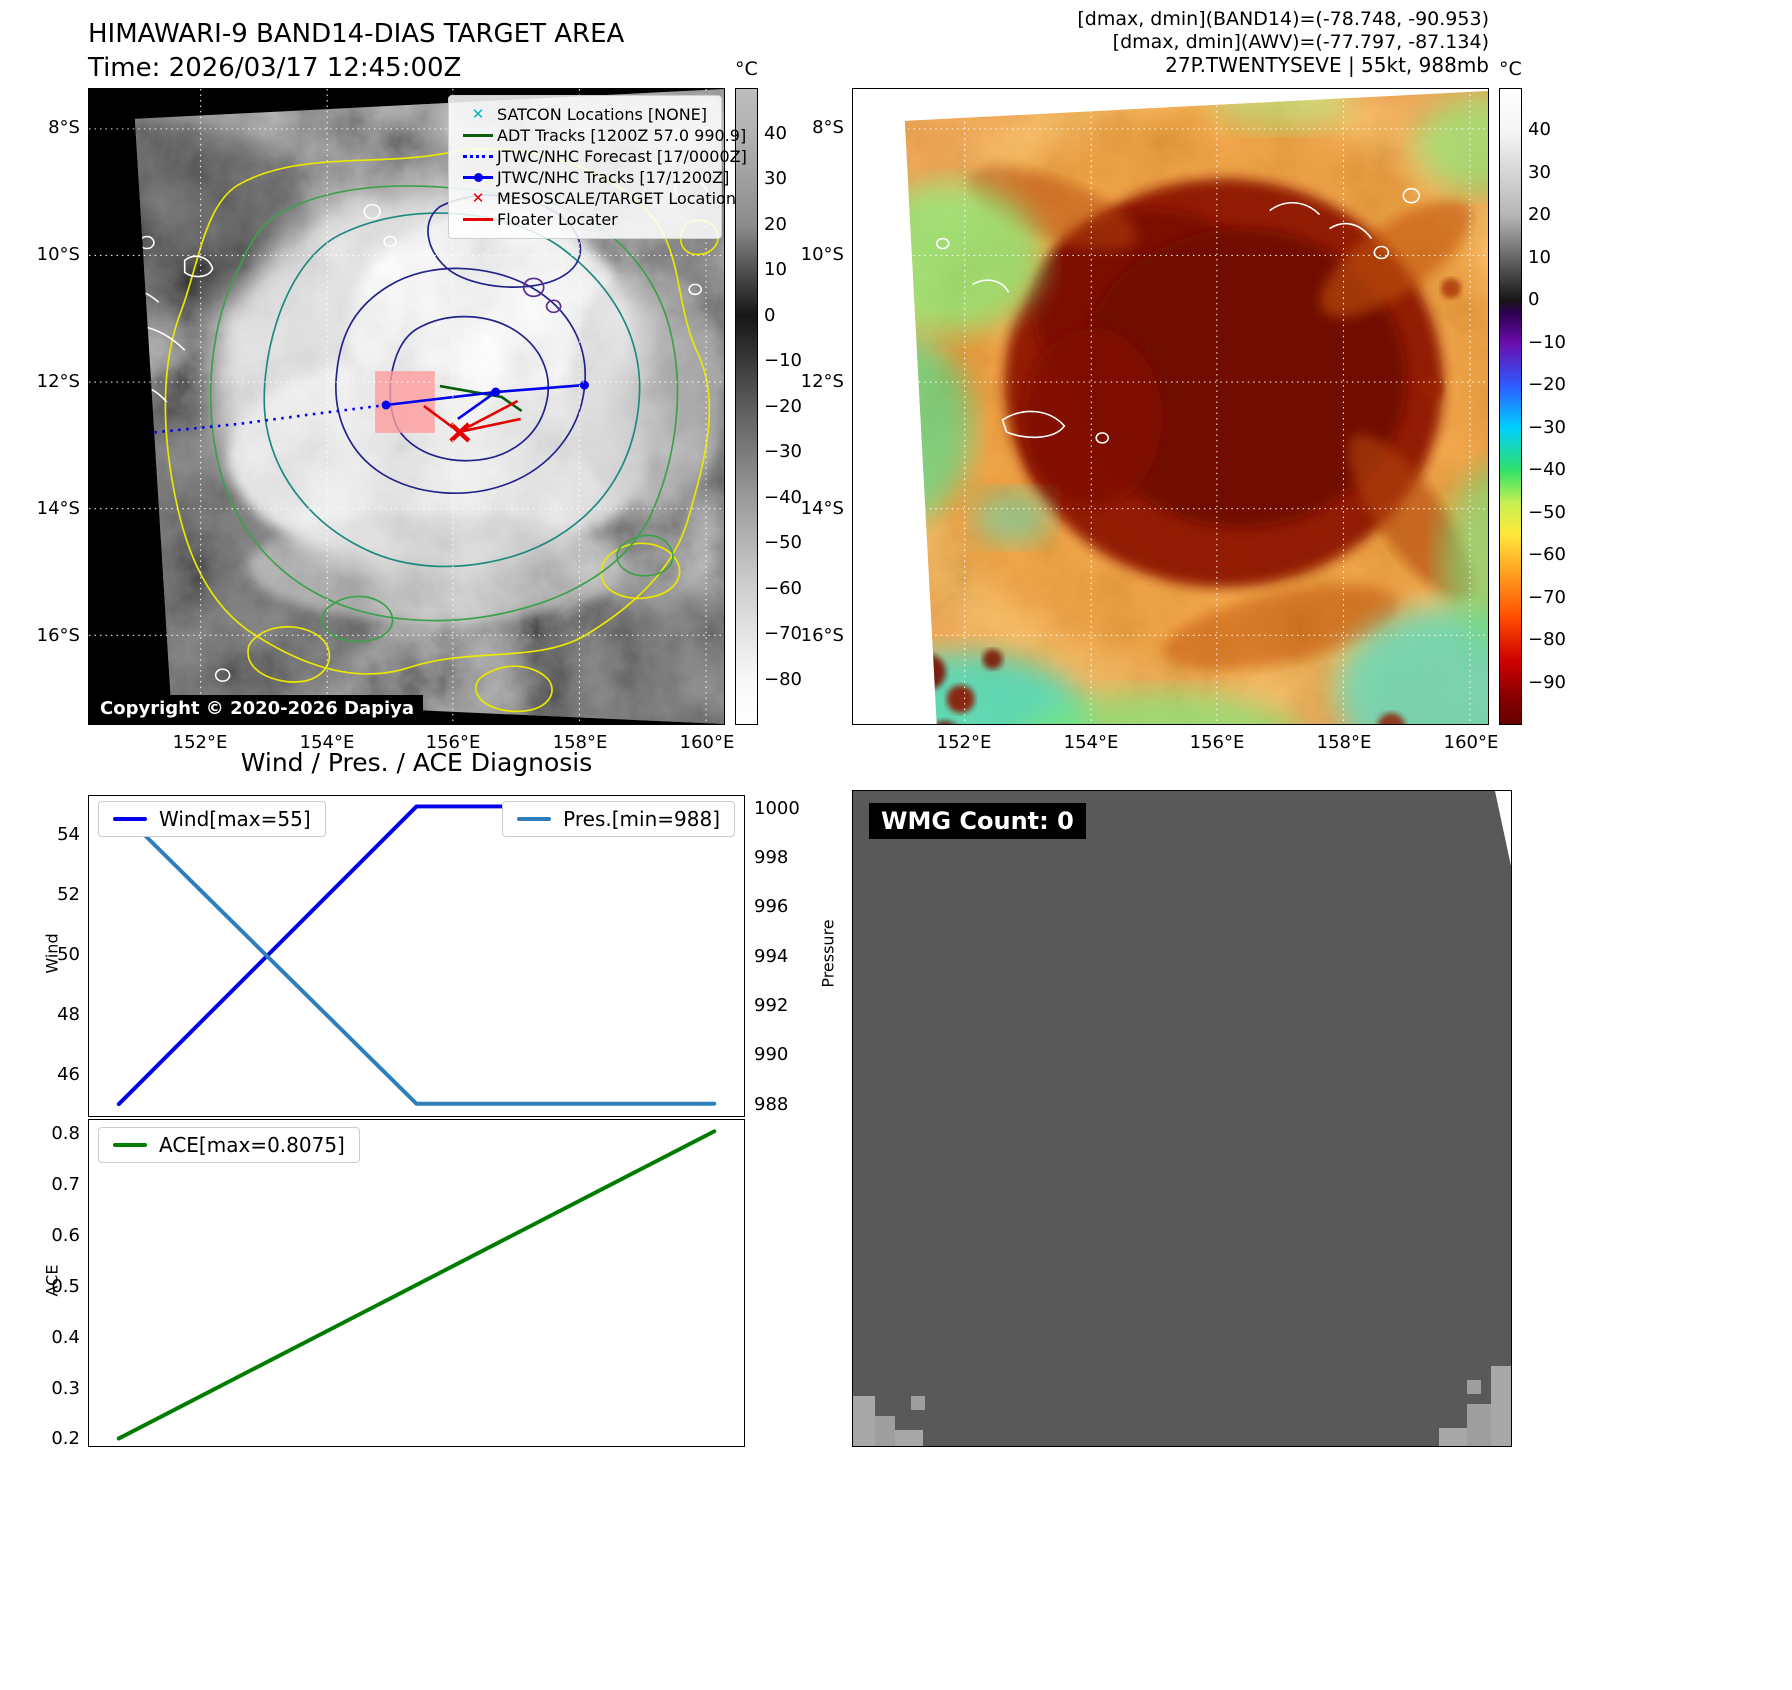 The image size is (1792, 1690). What do you see at coordinates (964, 742) in the screenshot?
I see `map-lon-tick: 152°E` at bounding box center [964, 742].